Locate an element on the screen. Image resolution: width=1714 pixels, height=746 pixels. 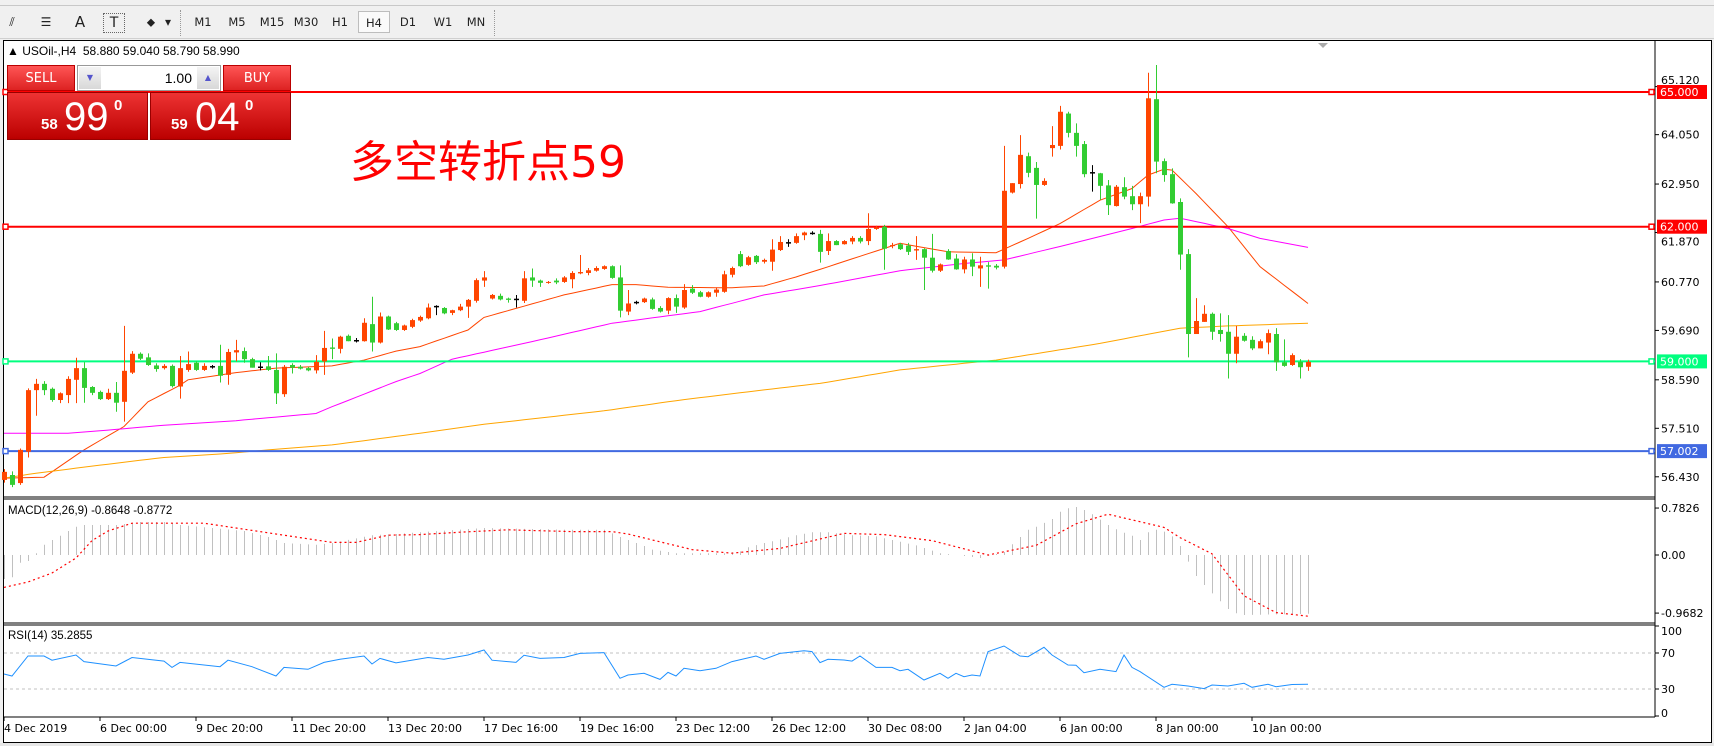
timeframe-m5: M5 is located at coordinates (237, 22).